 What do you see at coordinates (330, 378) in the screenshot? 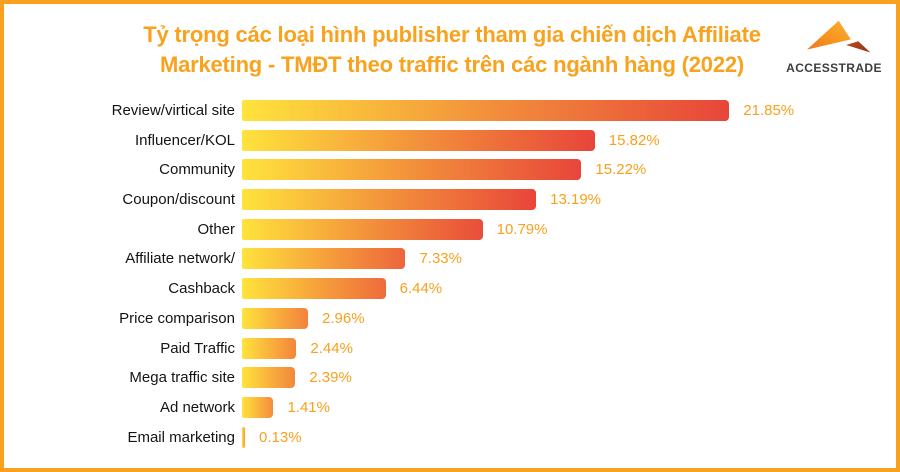
I see `value-label: 2.39%` at bounding box center [330, 378].